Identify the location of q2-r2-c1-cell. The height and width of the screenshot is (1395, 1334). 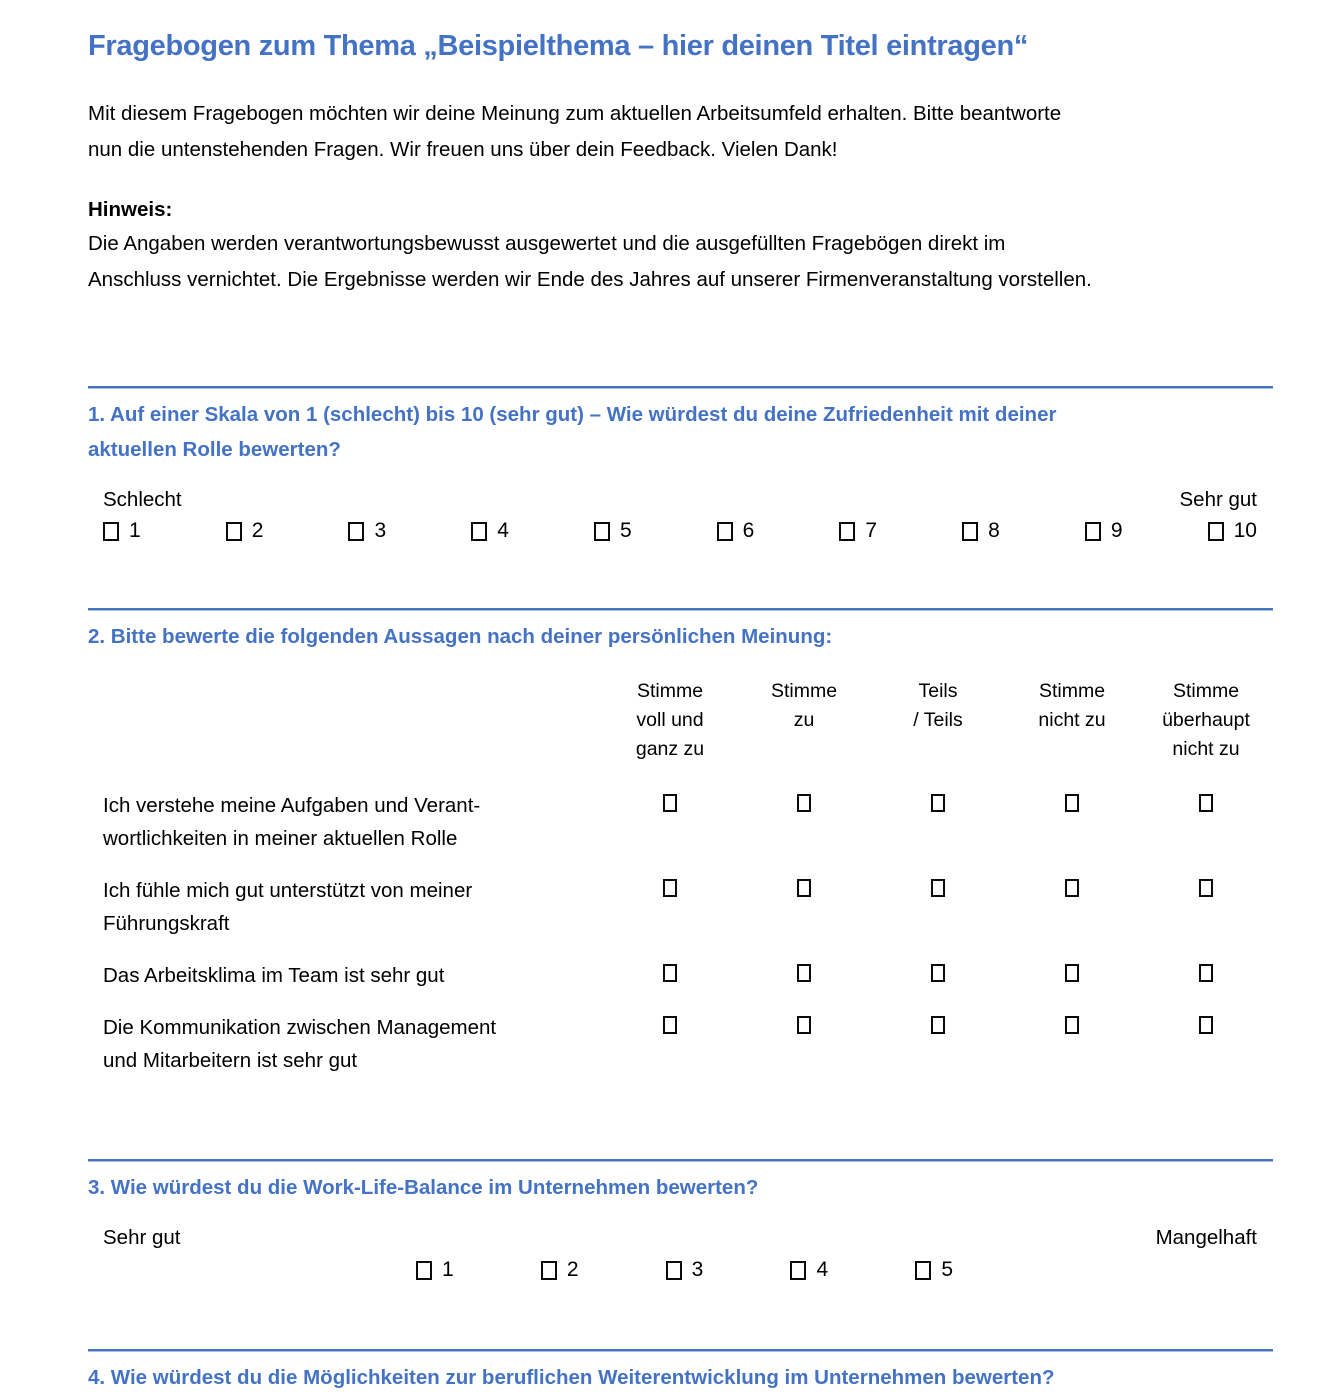
(670, 885).